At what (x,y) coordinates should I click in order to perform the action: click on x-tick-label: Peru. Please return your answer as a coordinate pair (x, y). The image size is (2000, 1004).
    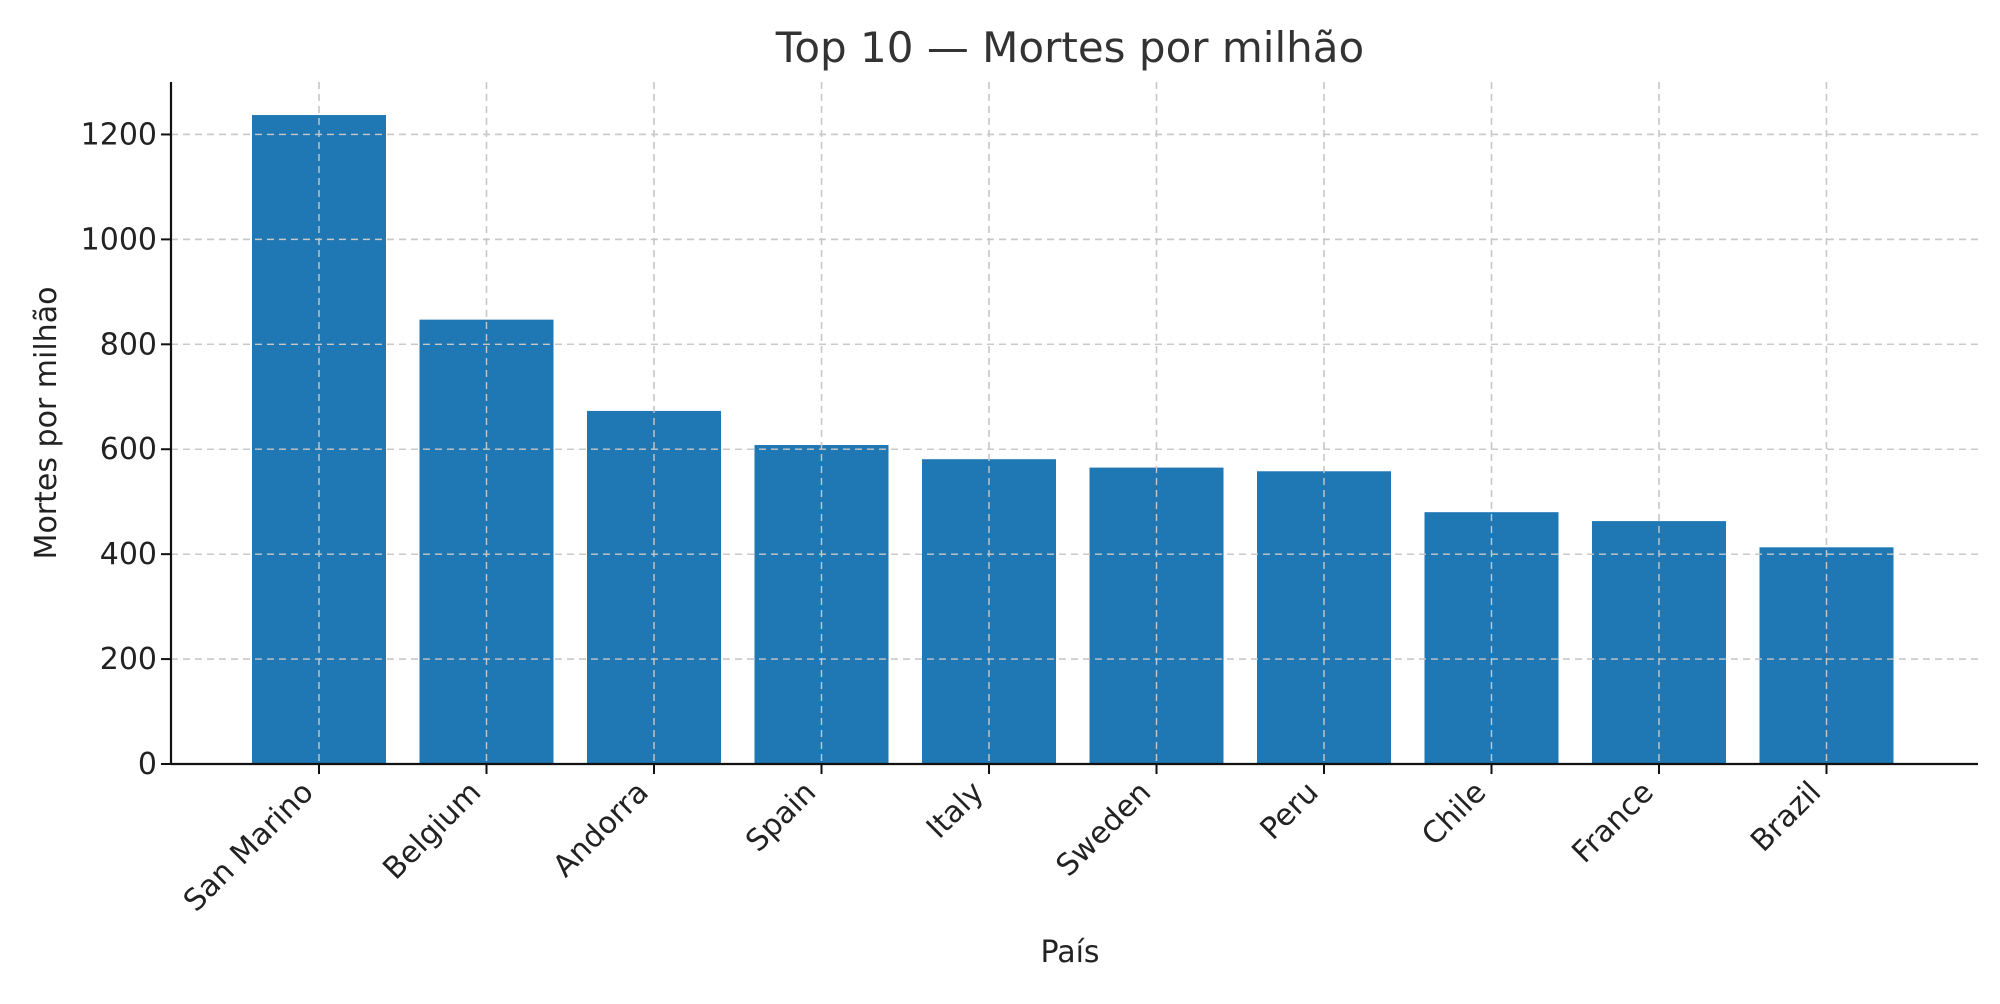
    Looking at the image, I should click on (1290, 811).